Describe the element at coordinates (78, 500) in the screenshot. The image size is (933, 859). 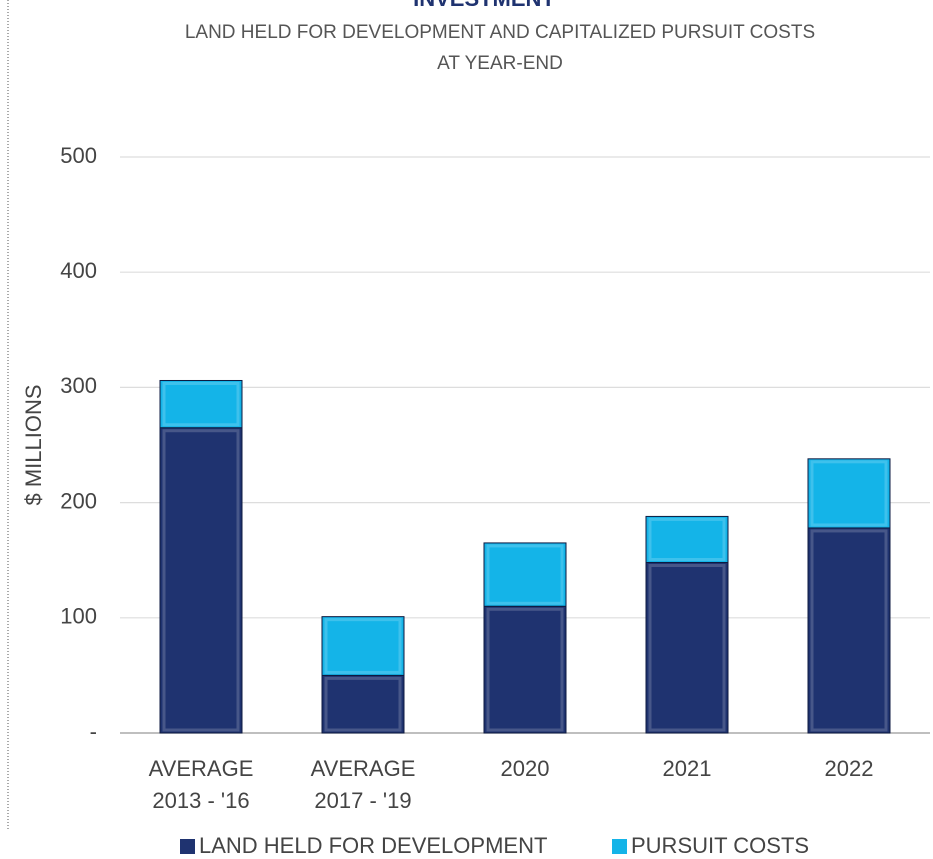
I see `y-tick-label: 200` at that location.